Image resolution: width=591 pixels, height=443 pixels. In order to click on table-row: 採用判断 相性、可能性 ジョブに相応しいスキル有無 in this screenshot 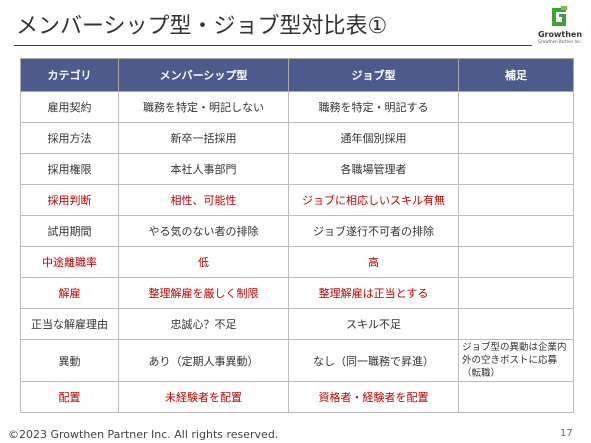, I will do `click(297, 200)`.